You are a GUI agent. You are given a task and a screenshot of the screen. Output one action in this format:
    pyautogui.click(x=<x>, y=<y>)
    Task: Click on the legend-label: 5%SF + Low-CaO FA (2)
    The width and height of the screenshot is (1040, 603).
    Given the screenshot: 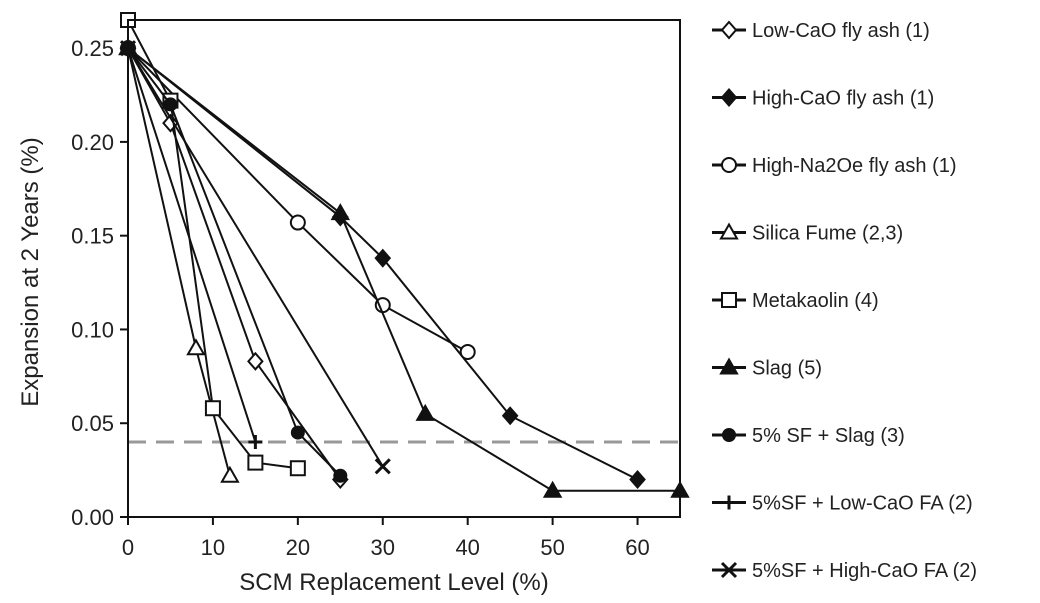 What is the action you would take?
    pyautogui.click(x=862, y=504)
    